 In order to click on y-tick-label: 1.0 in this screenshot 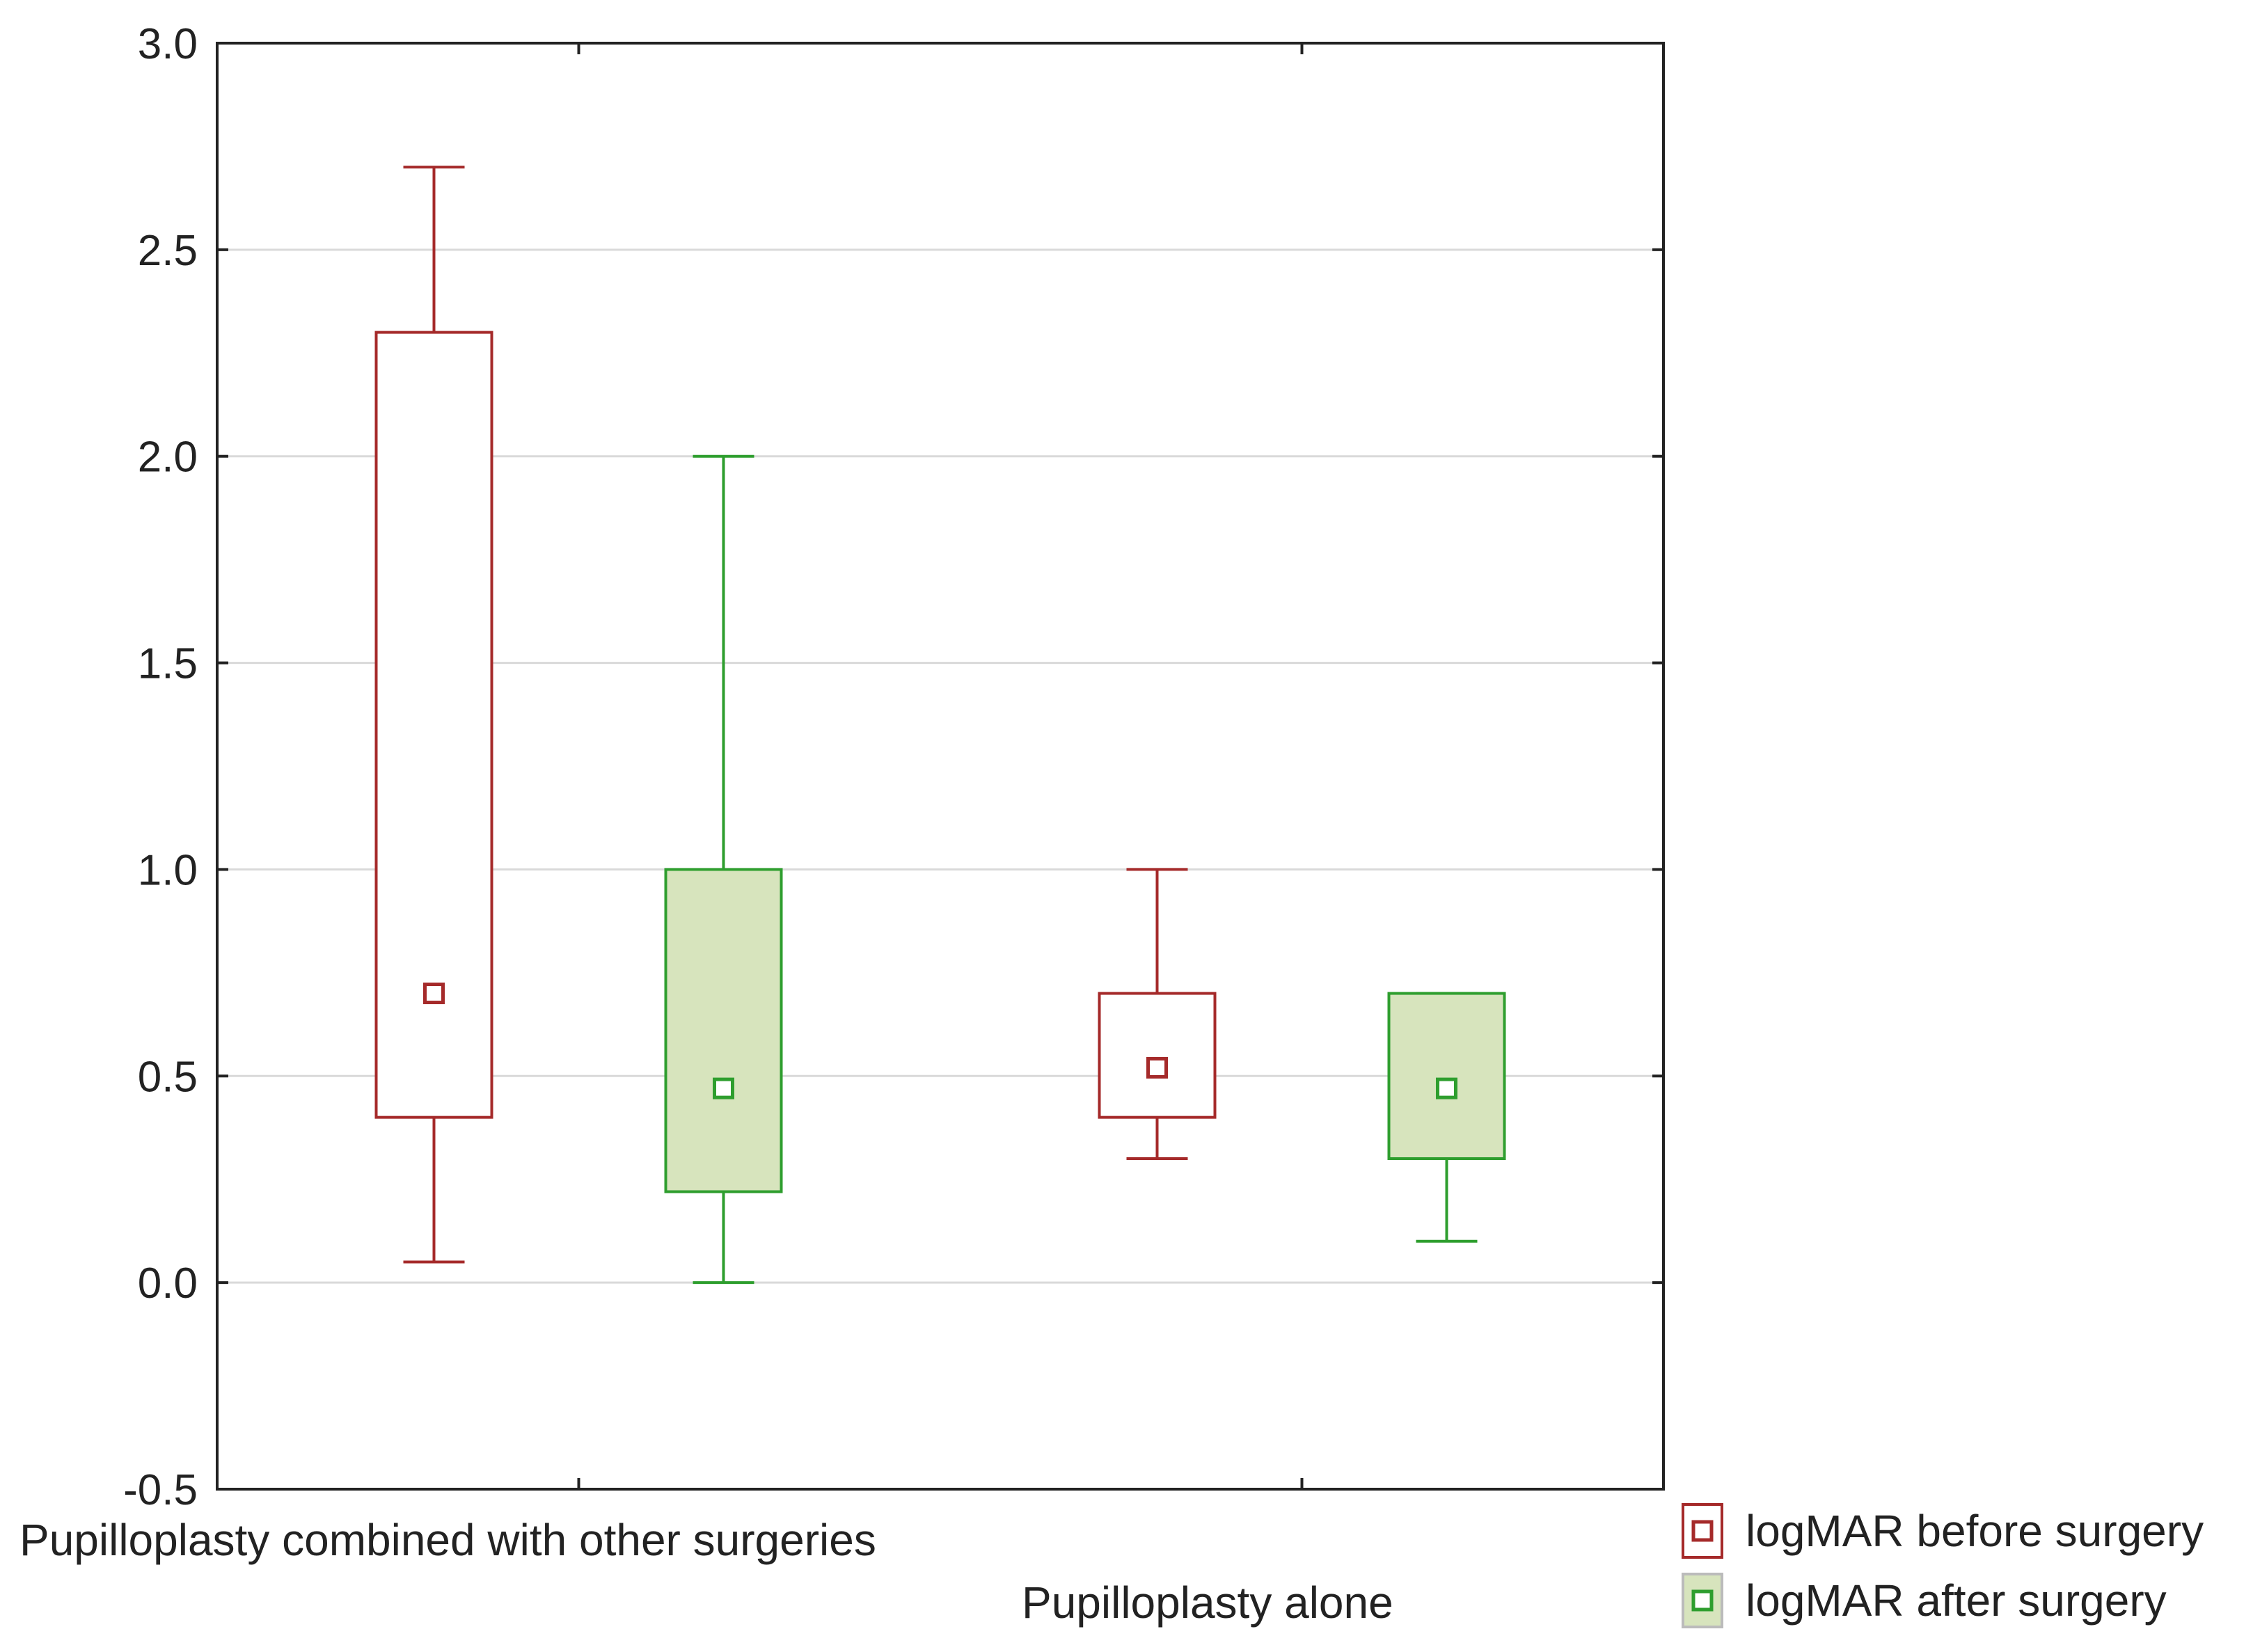, I will do `click(168, 870)`.